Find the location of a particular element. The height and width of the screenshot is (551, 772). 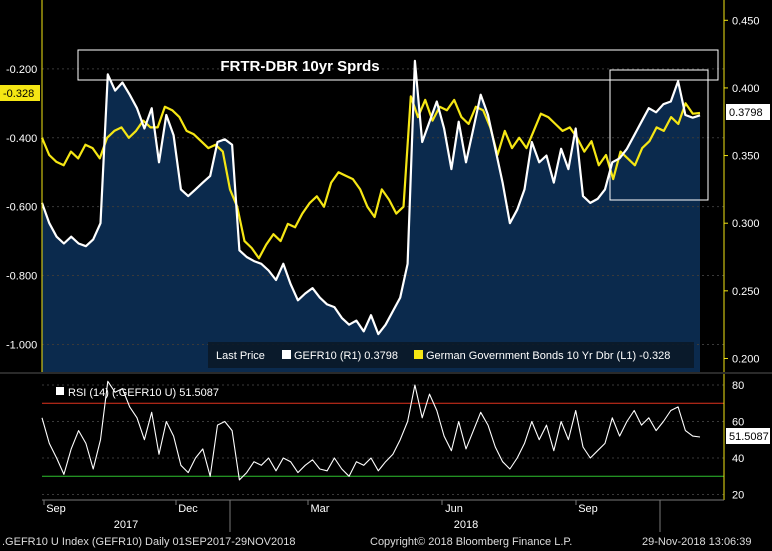

title-box is located at coordinates (398, 65).